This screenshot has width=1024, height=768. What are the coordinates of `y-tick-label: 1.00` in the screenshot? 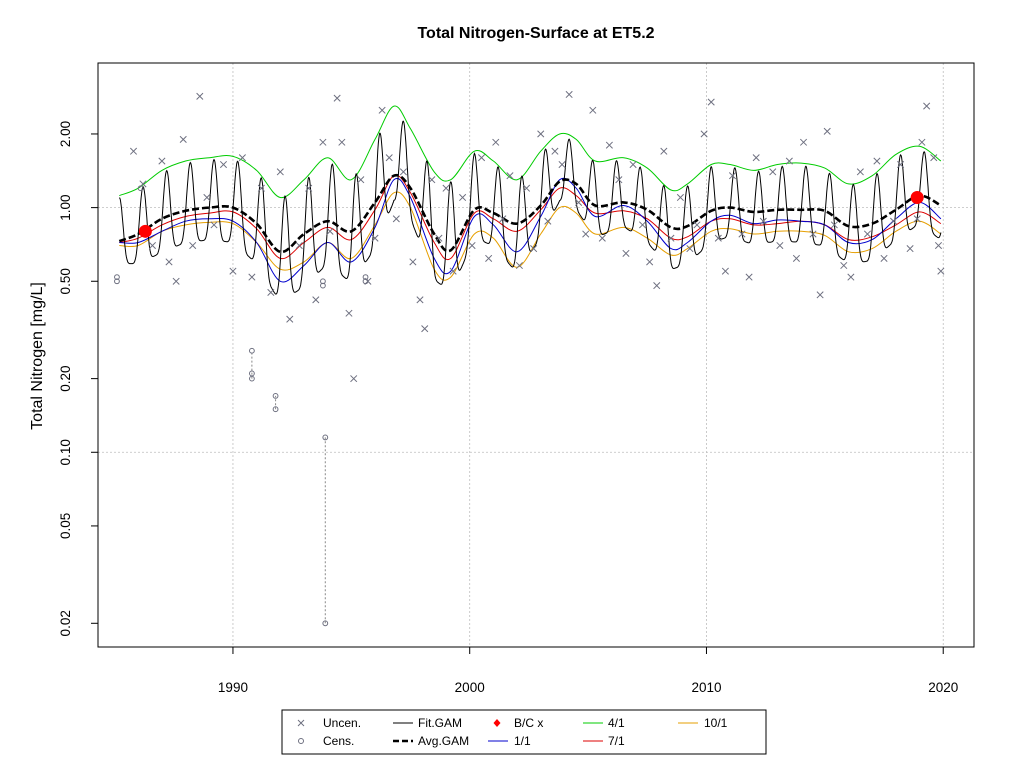 It's located at (65, 207).